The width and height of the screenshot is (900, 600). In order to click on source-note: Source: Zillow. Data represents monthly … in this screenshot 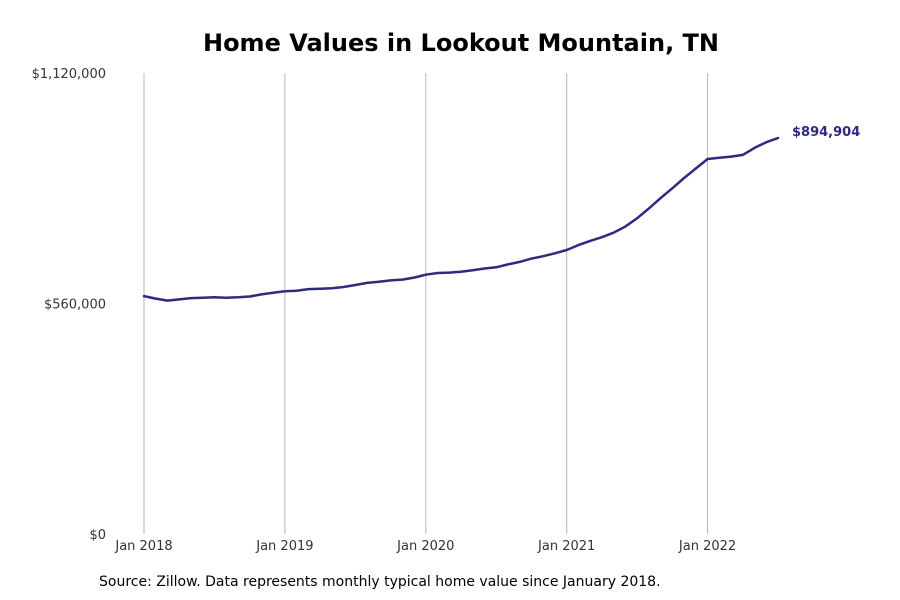, I will do `click(380, 582)`.